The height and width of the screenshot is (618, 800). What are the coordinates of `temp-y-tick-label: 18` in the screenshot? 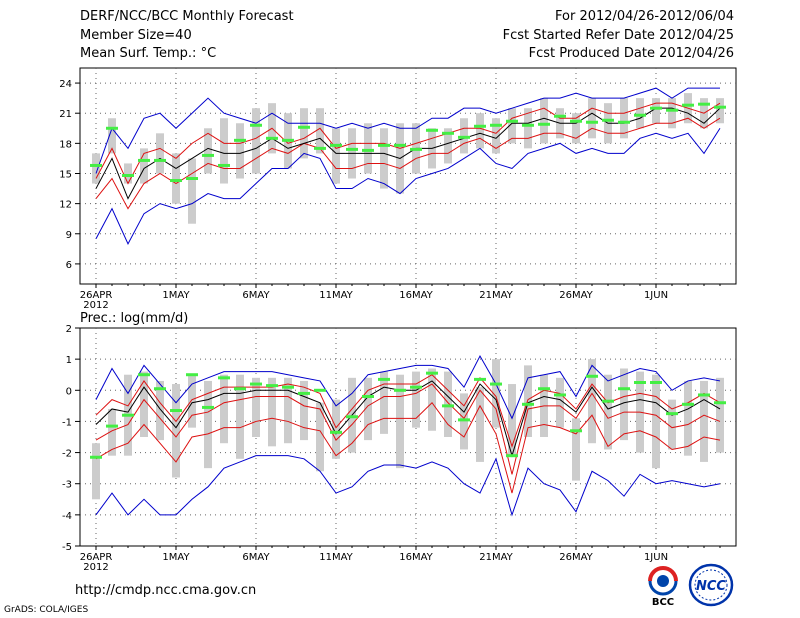 It's located at (65, 144).